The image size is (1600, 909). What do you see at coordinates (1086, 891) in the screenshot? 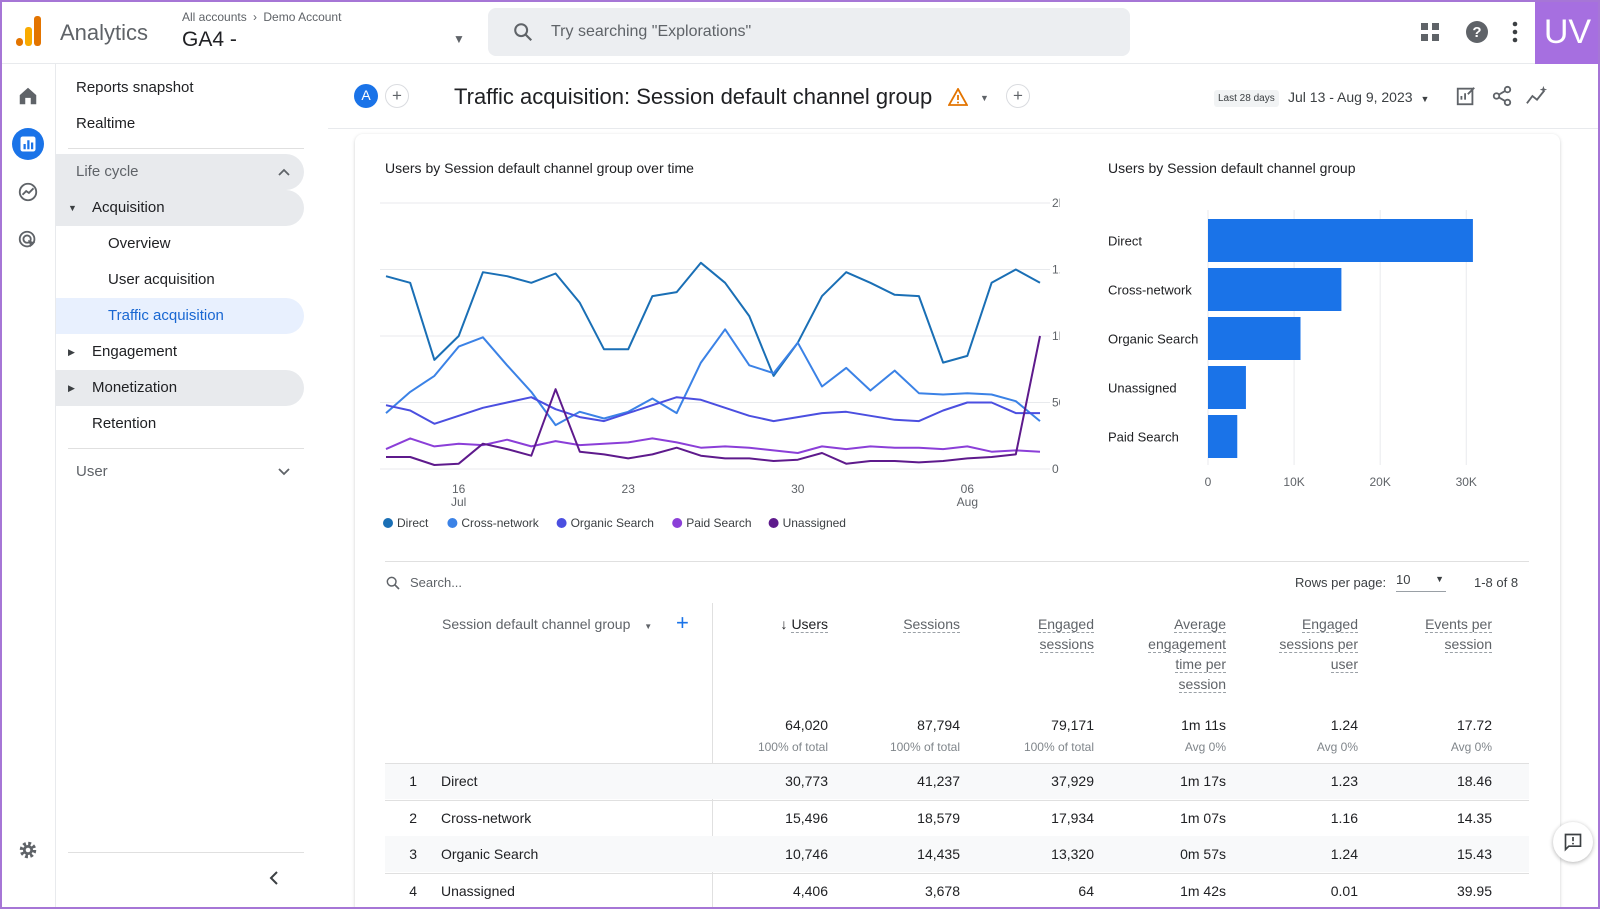
I see `cell-engaged: 64` at bounding box center [1086, 891].